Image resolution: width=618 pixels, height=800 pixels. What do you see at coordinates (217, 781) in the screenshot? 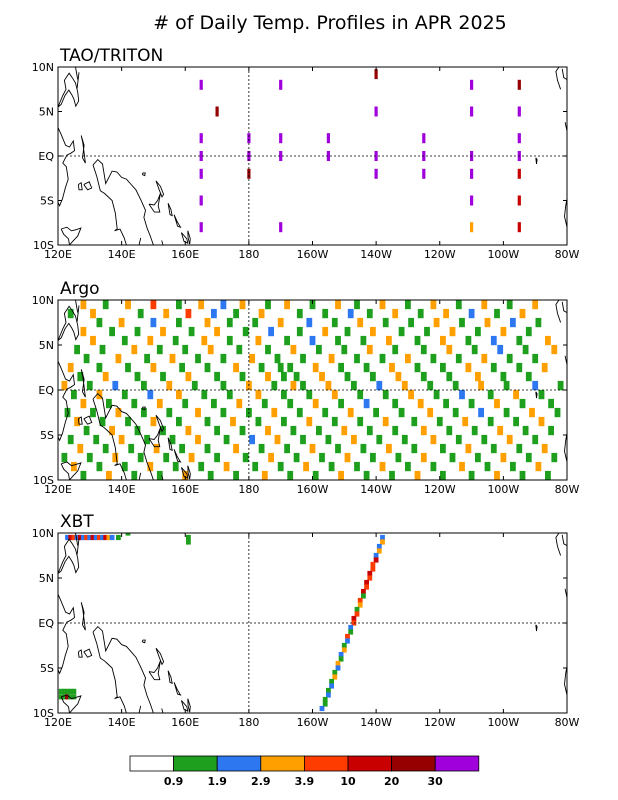
I see `colorbar-label: 1.9` at bounding box center [217, 781].